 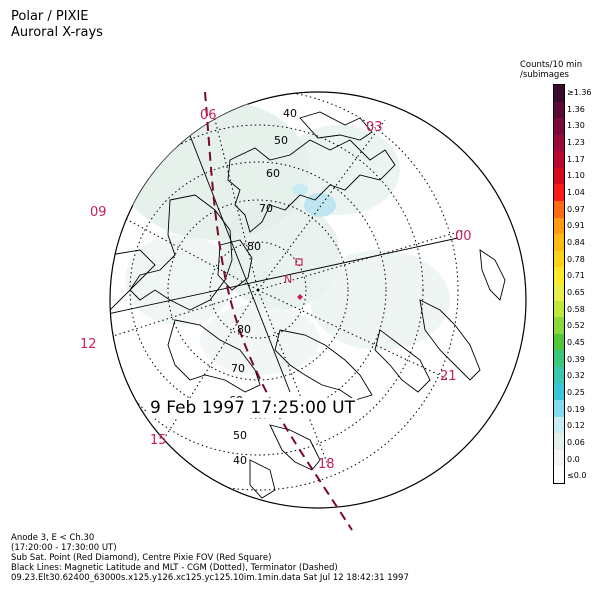 I want to click on colorbar-tick-label: 0.45, so click(x=576, y=342).